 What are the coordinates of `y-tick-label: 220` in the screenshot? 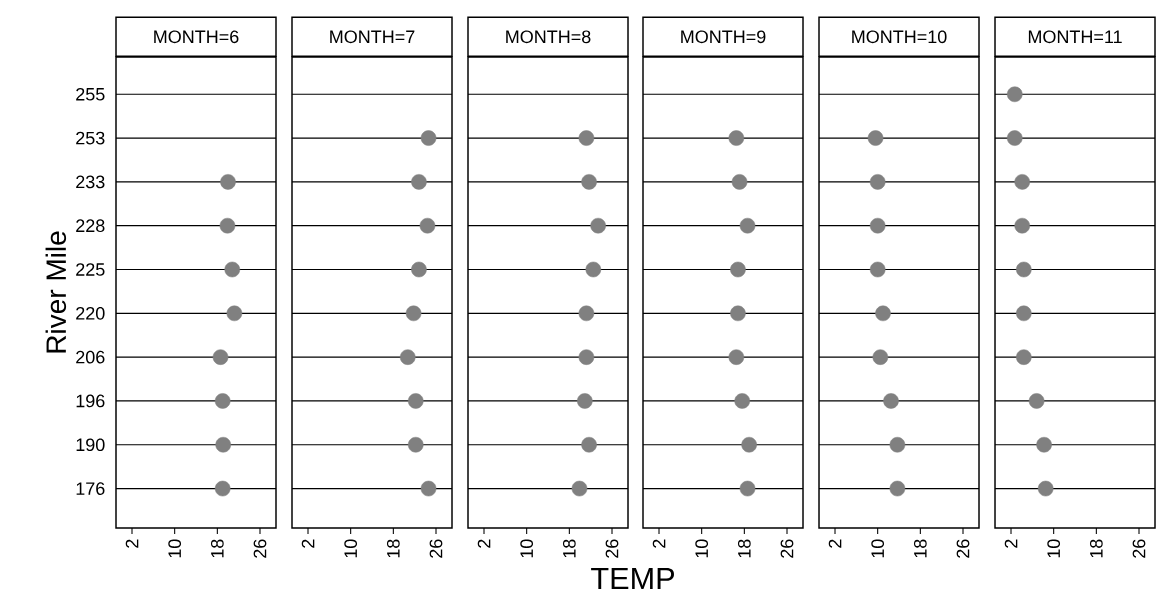 It's located at (90, 313).